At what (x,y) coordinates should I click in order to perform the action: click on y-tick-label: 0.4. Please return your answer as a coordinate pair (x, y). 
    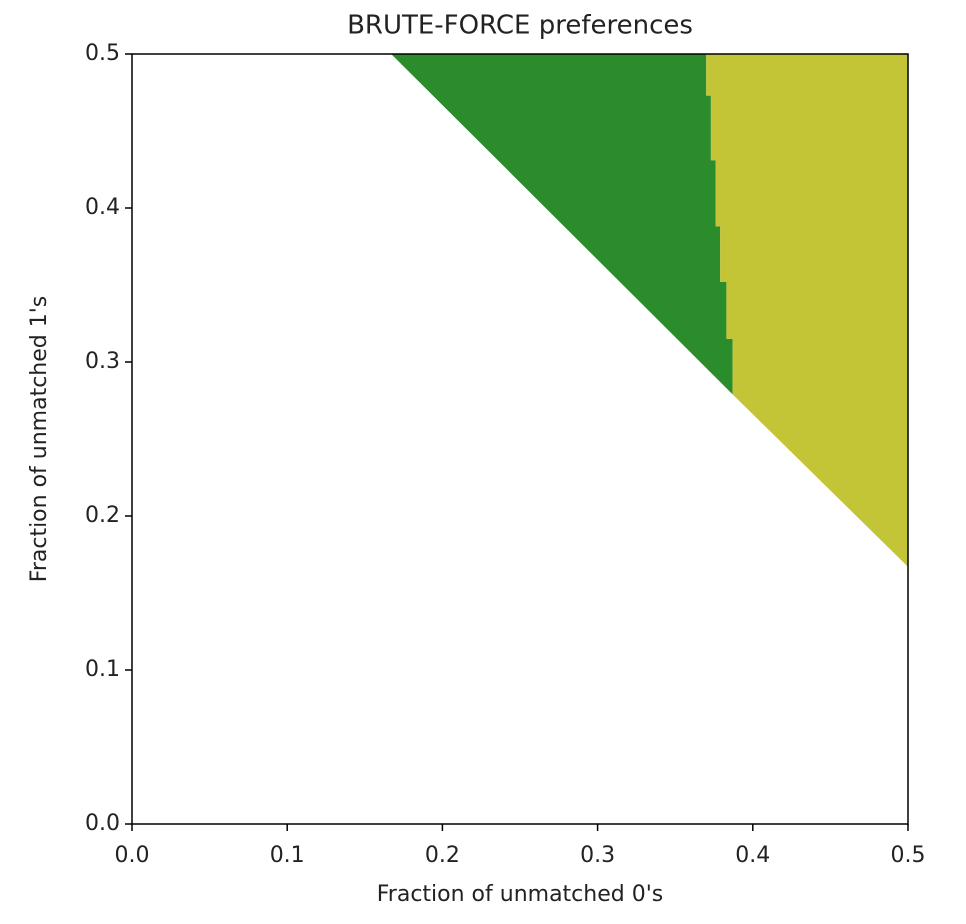
    Looking at the image, I should click on (102, 207).